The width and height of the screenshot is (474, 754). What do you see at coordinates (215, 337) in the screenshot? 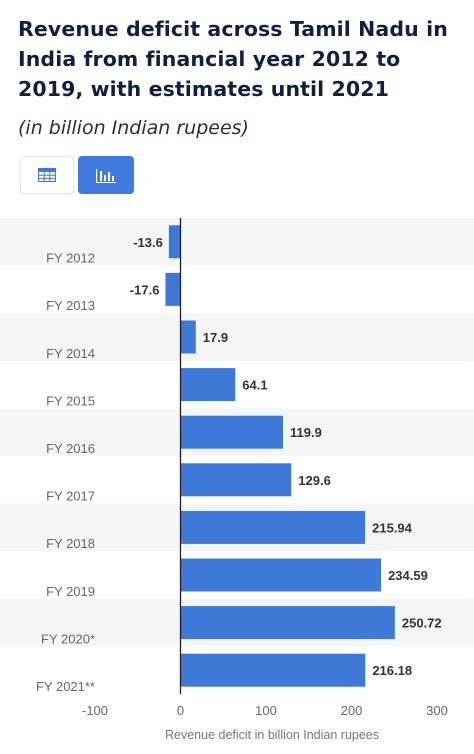
I see `data-label: 17.9` at bounding box center [215, 337].